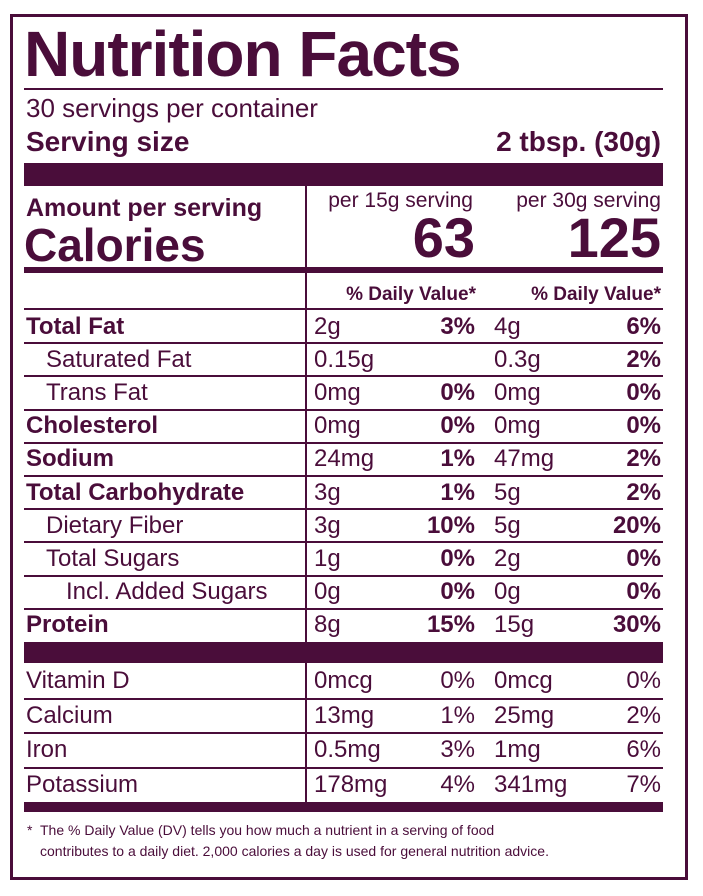 This screenshot has height=896, width=703. Describe the element at coordinates (115, 245) in the screenshot. I see `calories-label: Calories` at that location.